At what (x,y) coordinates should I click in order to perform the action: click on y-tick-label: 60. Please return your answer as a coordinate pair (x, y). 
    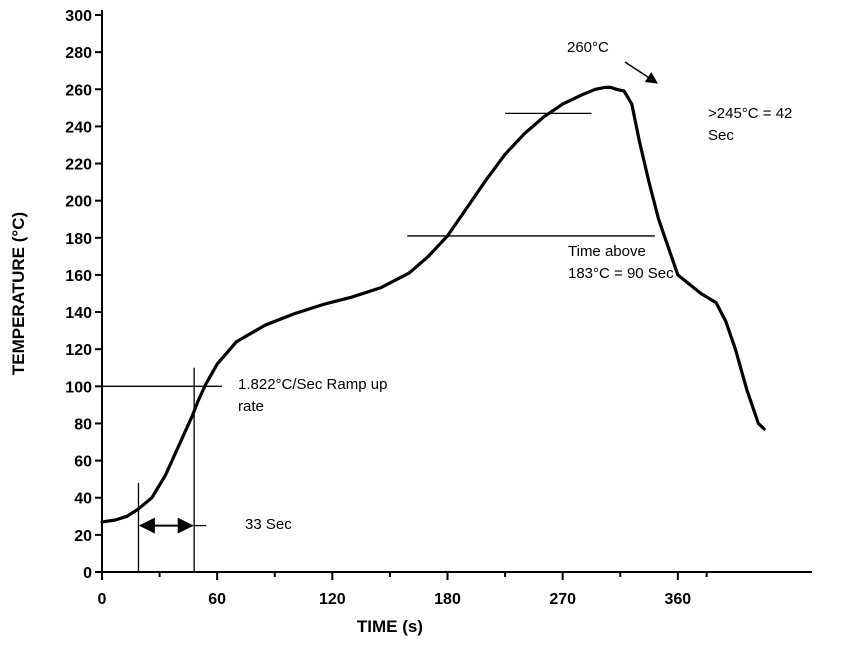
    Looking at the image, I should click on (83, 462).